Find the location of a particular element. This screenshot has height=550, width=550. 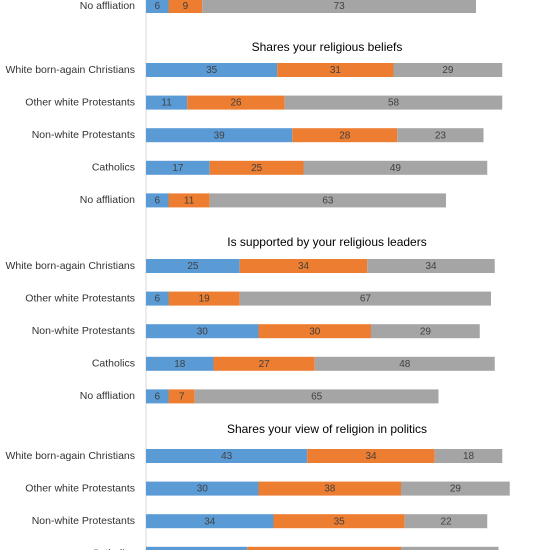

data-label: 22 is located at coordinates (446, 521).